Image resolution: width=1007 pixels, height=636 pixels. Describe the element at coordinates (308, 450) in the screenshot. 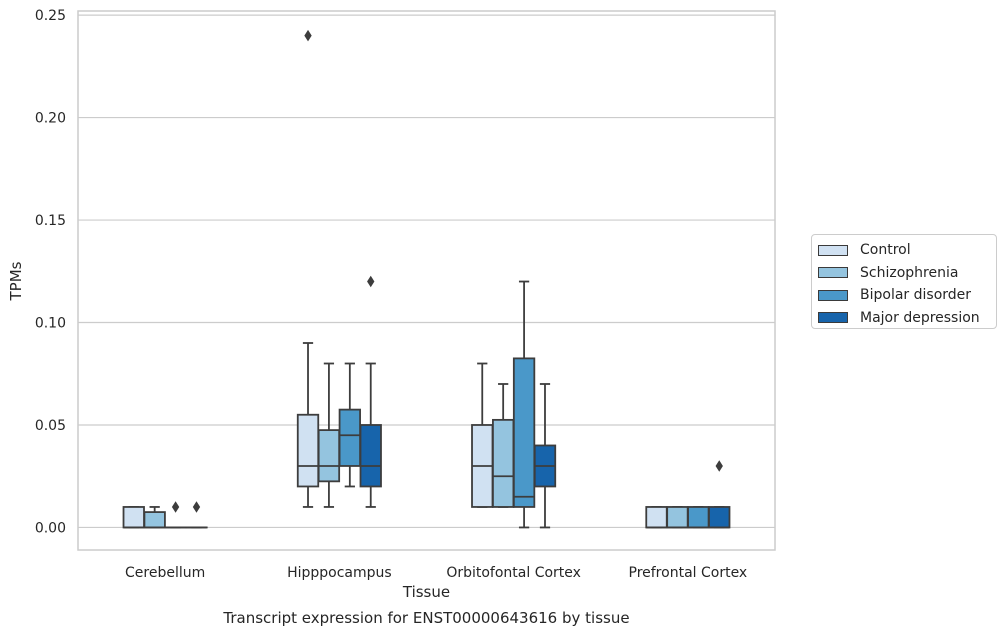

I see `box-control-hipppocampus` at that location.